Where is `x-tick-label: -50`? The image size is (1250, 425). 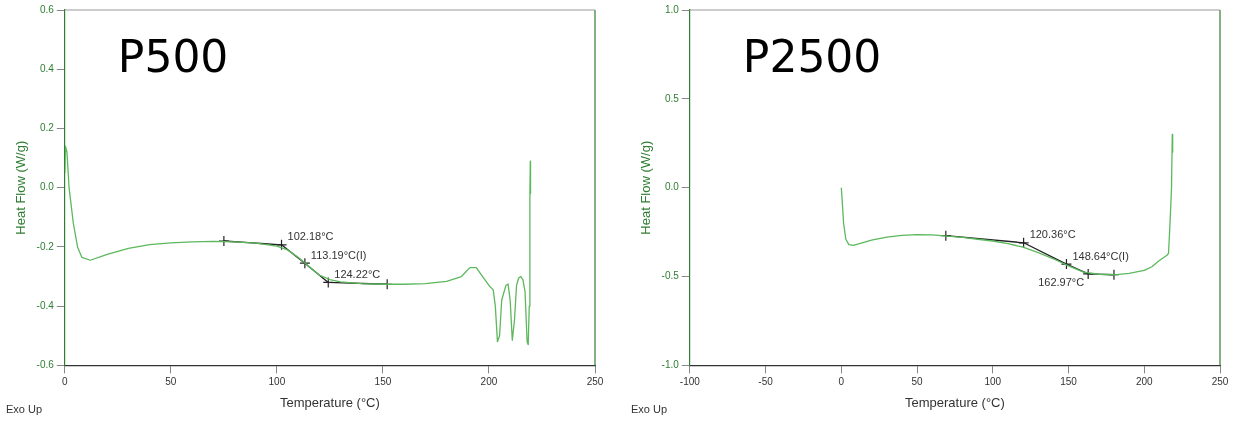 x-tick-label: -50 is located at coordinates (766, 382).